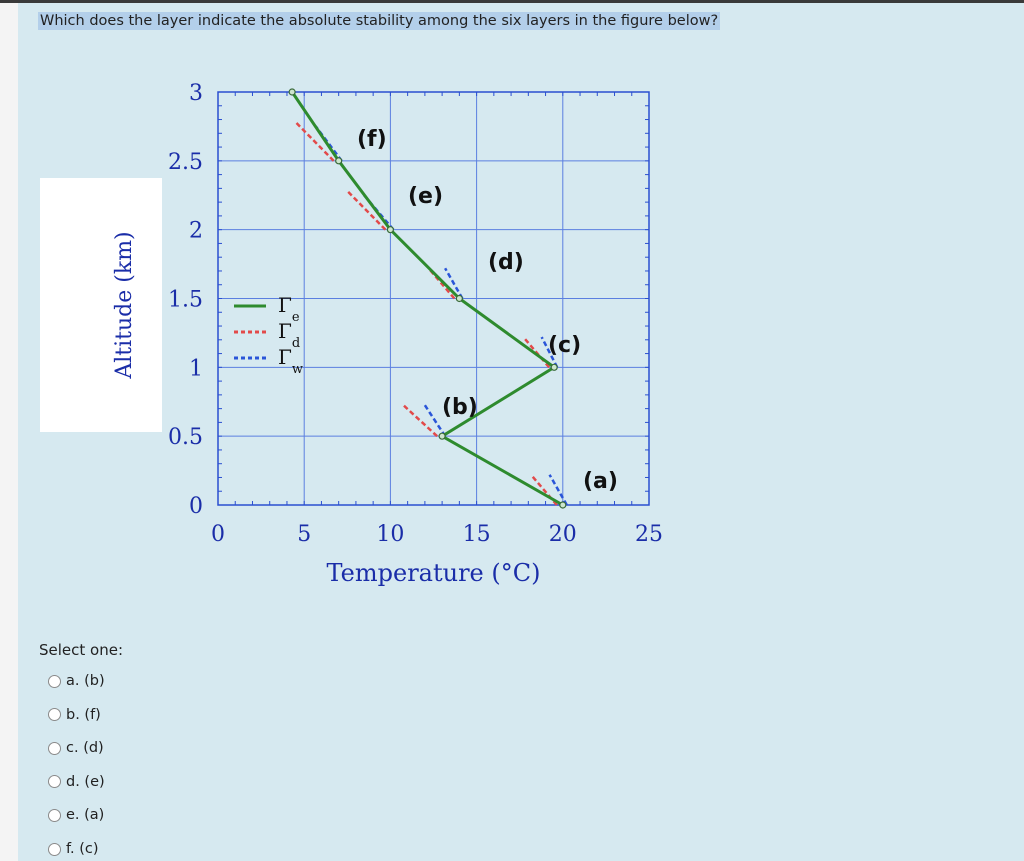 The height and width of the screenshot is (861, 1024). I want to click on x-axis-label: Temperature (°C), so click(434, 573).